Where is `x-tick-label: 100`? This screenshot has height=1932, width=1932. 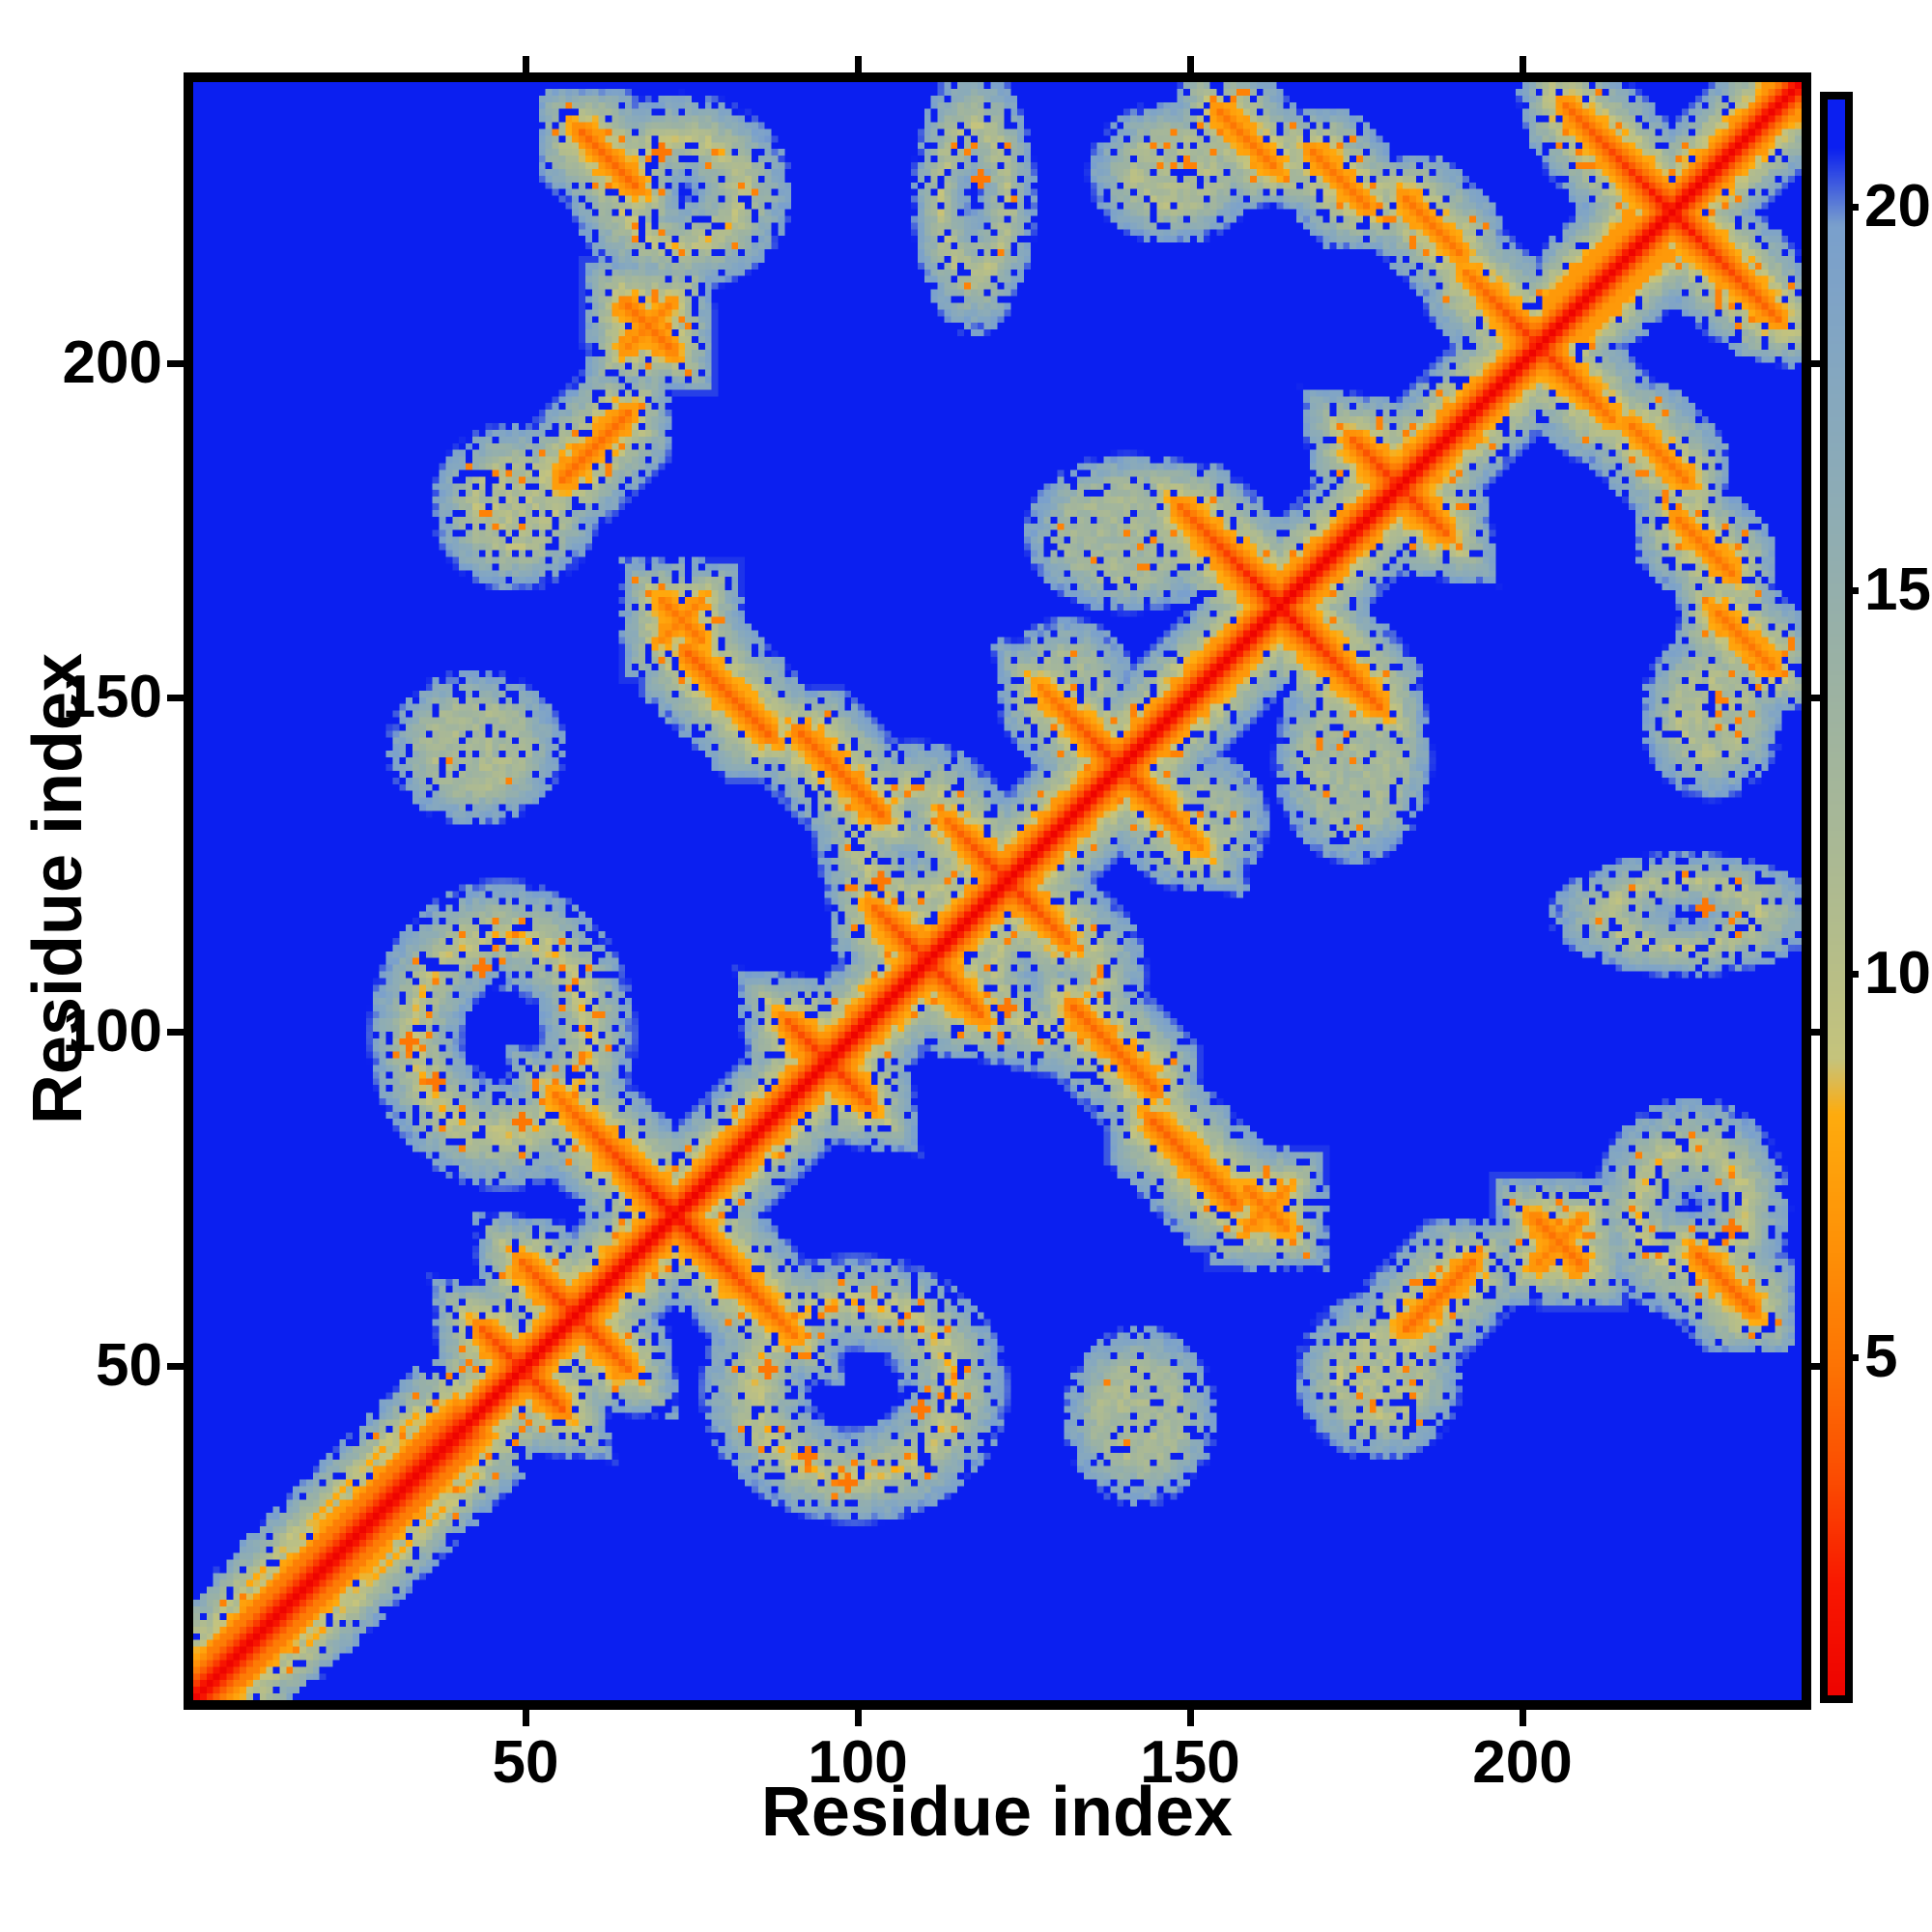
x-tick-label: 100 is located at coordinates (858, 1762).